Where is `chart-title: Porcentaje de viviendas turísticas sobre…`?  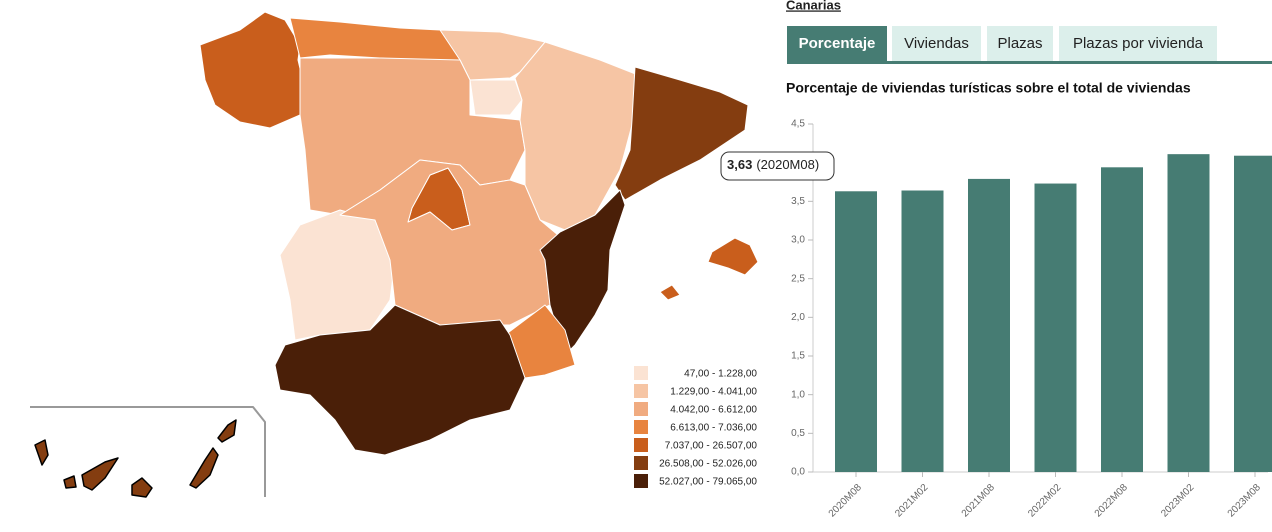
chart-title: Porcentaje de viviendas turísticas sobre… is located at coordinates (988, 88).